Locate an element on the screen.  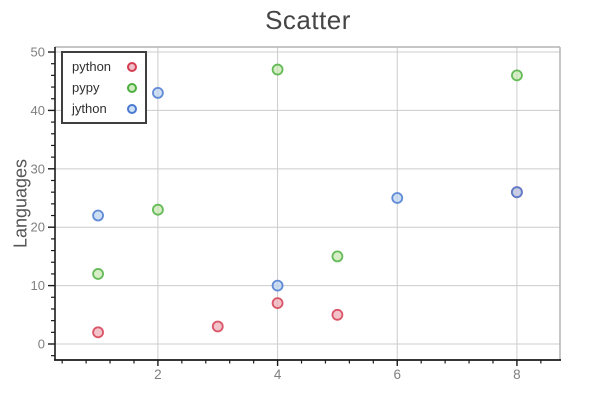
legend: python pypy jython is located at coordinates (104, 87).